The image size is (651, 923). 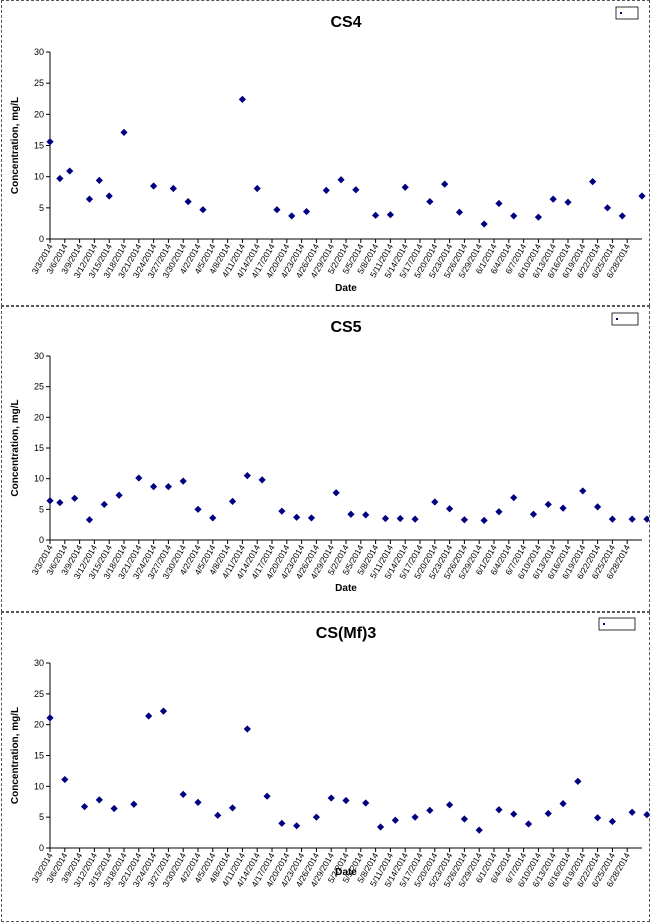 I want to click on y-tick-label: 0, so click(x=41, y=540).